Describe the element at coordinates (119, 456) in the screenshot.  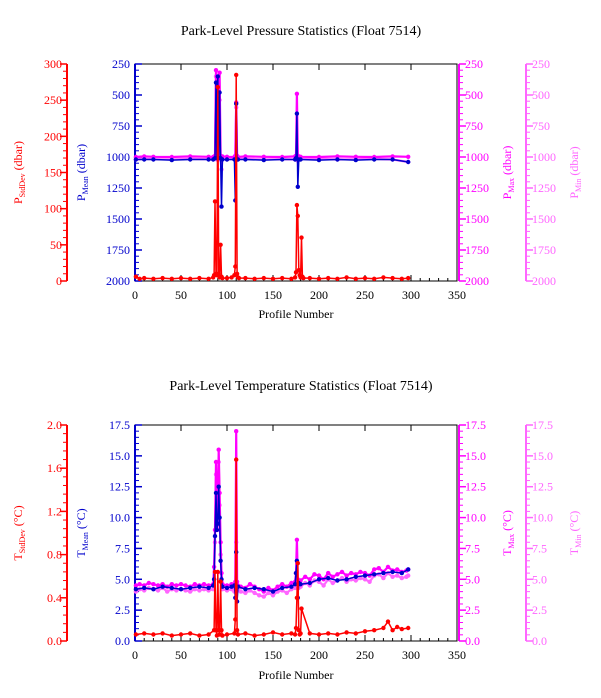
I see `y-tick-label: 15.0` at that location.